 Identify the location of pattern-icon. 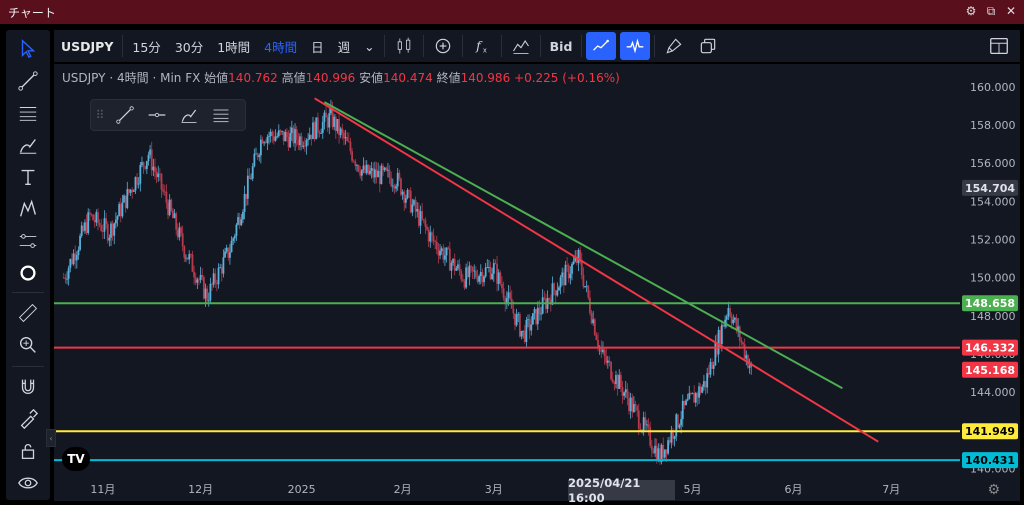
(28, 209).